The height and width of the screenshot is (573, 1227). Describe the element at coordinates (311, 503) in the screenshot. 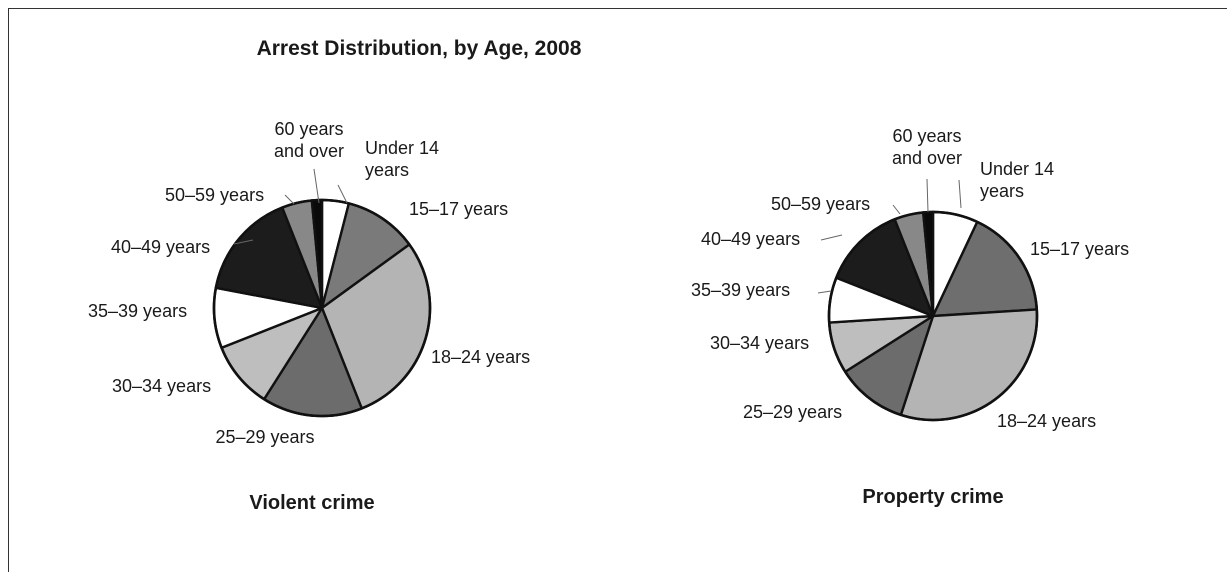

I see `violent-crime-subtitle: Violent crime` at that location.